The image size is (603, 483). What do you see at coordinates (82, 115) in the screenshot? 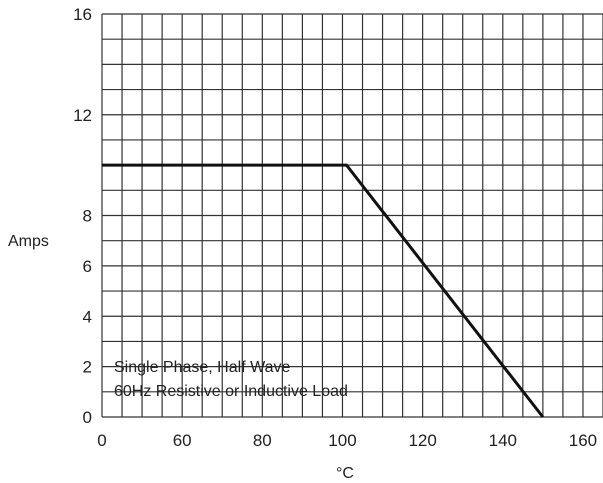
I see `y-tick-label: 12` at bounding box center [82, 115].